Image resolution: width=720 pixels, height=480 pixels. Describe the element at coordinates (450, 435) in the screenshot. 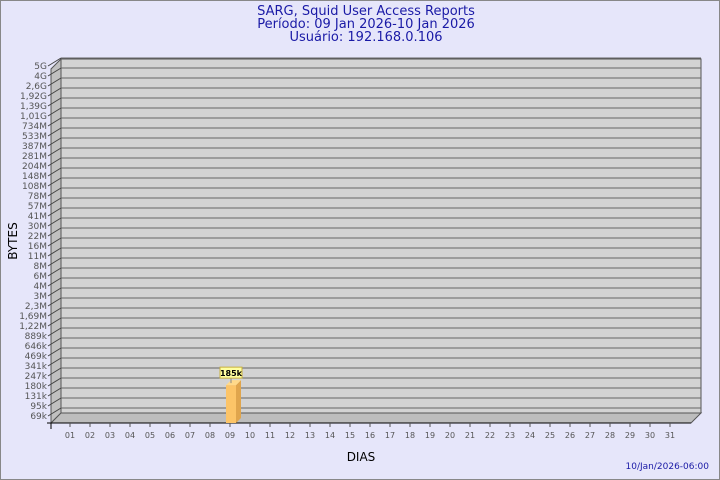

I see `x-tick-label: 20` at that location.